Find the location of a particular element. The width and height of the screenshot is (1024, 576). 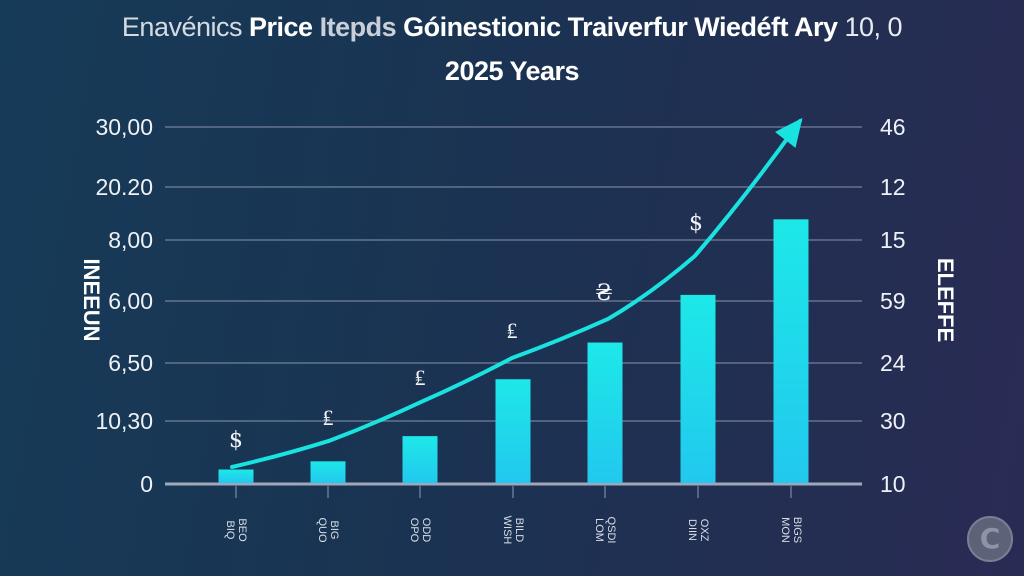

watermark-logo-icon: C is located at coordinates (990, 539).